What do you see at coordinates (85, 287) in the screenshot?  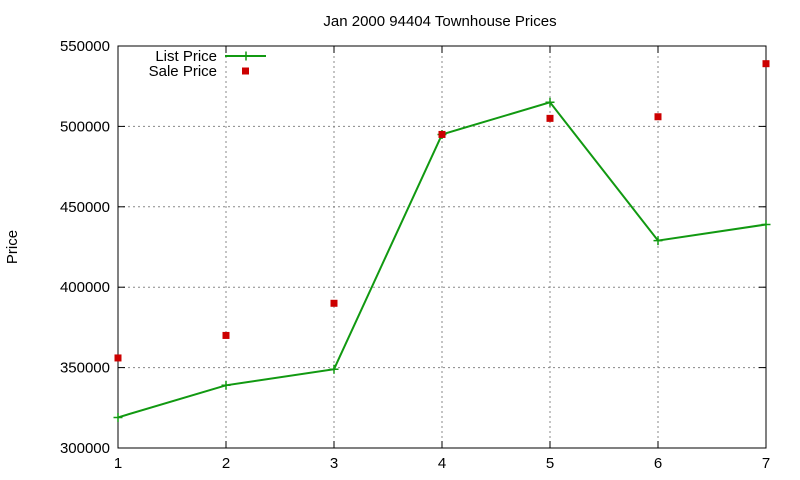 I see `y-tick-label: 400000` at bounding box center [85, 287].